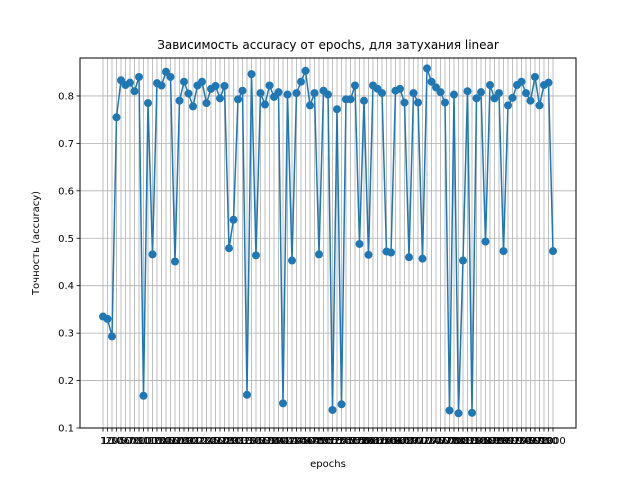 The width and height of the screenshot is (640, 480). I want to click on x-tick-label: 670, so click(404, 441).